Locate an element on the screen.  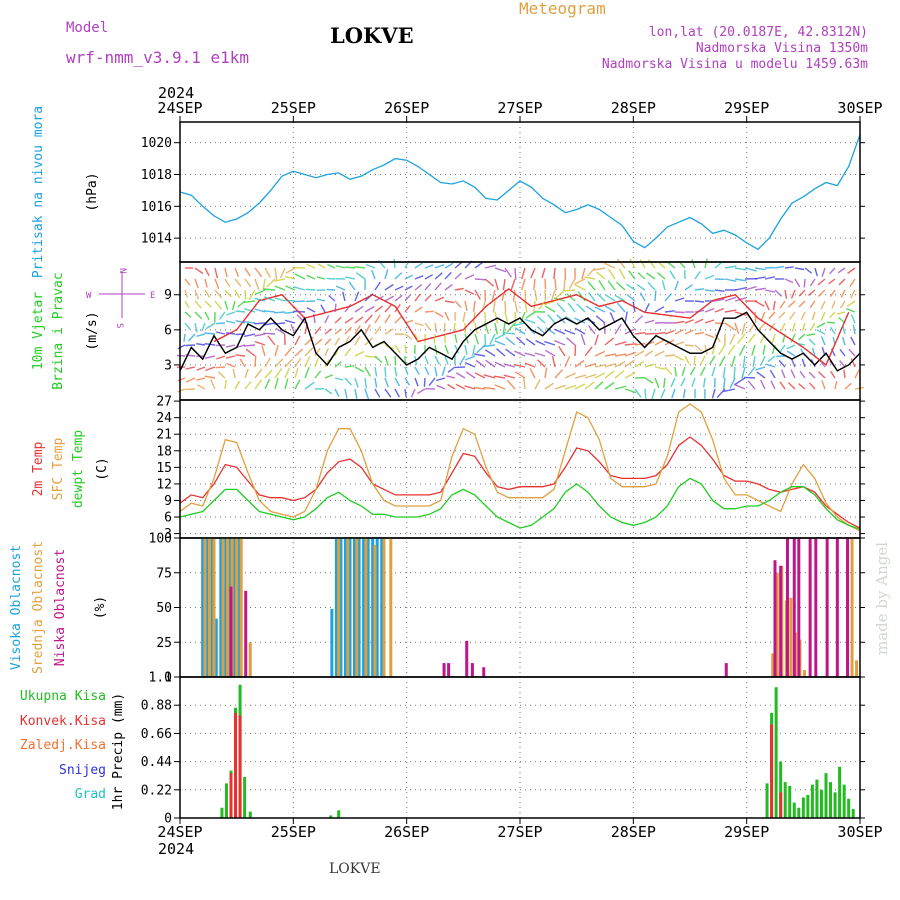
compass-w-label: W is located at coordinates (89, 296).